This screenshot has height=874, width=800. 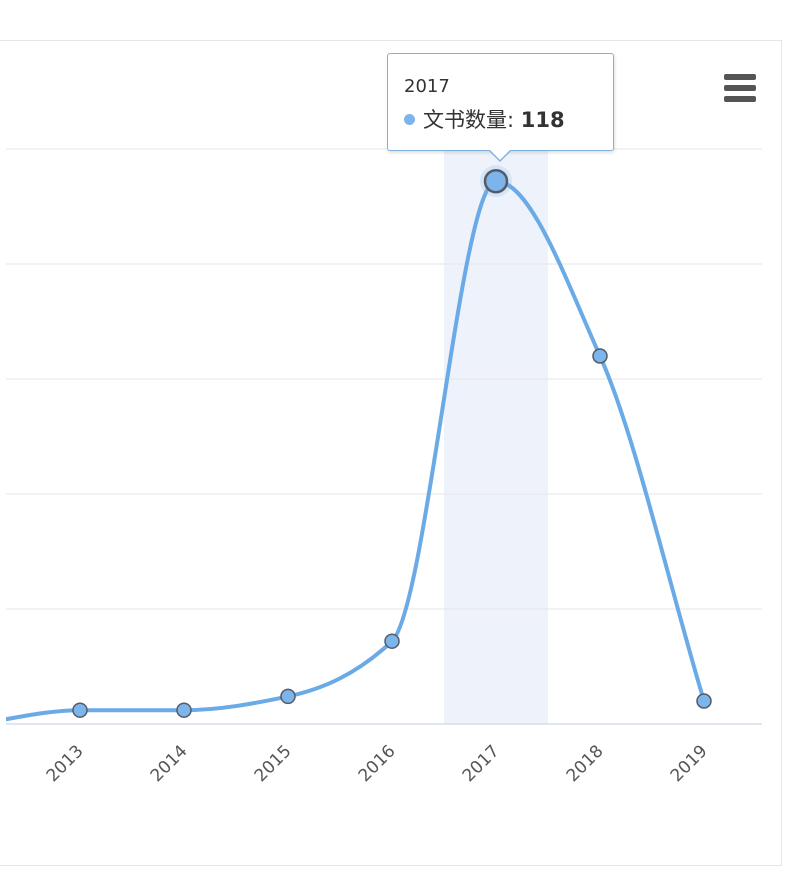 I want to click on x-tick-label: 2013, so click(x=65, y=763).